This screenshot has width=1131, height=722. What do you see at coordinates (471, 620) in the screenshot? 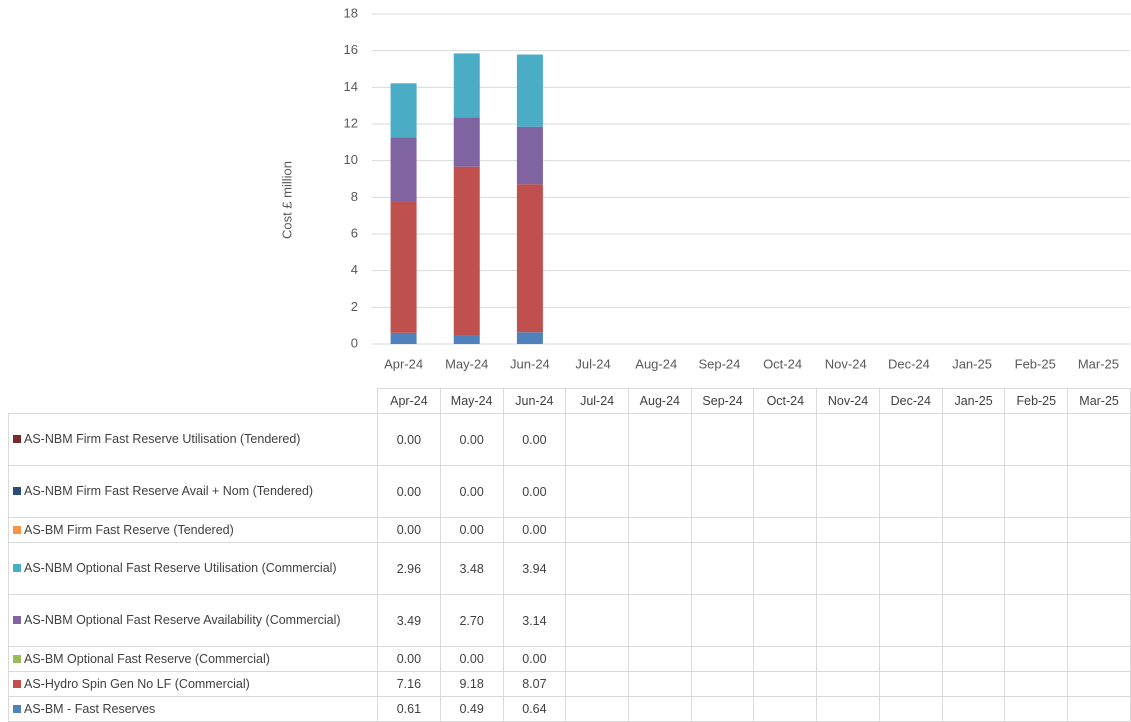
I see `value-cell: 2.70` at bounding box center [471, 620].